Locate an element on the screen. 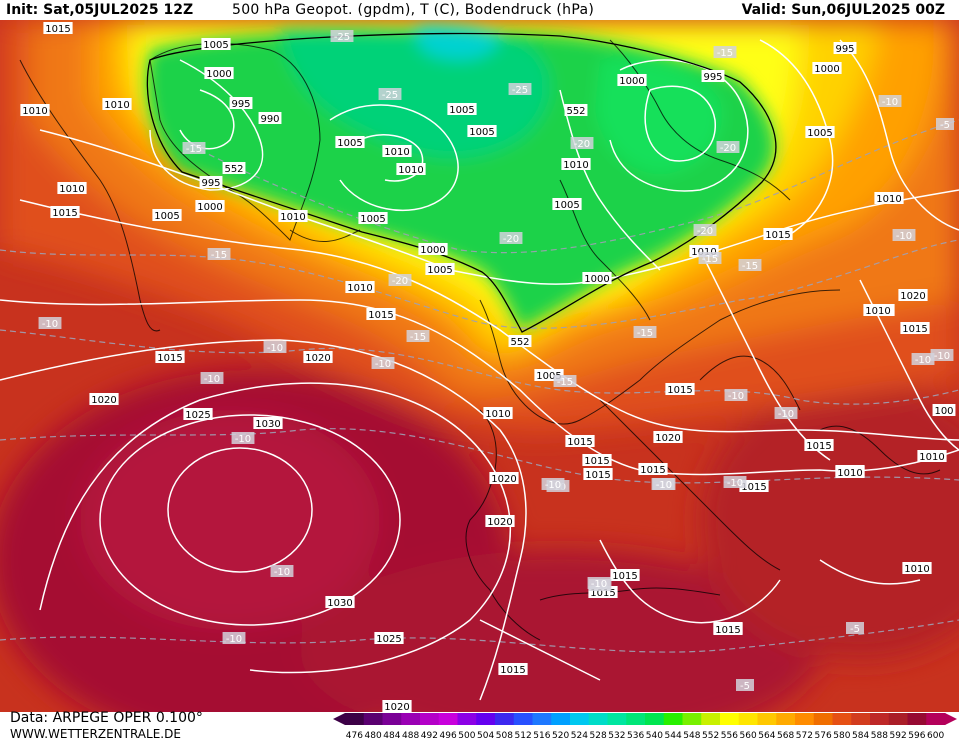 The image size is (959, 741). scale-value: 528 is located at coordinates (598, 736).